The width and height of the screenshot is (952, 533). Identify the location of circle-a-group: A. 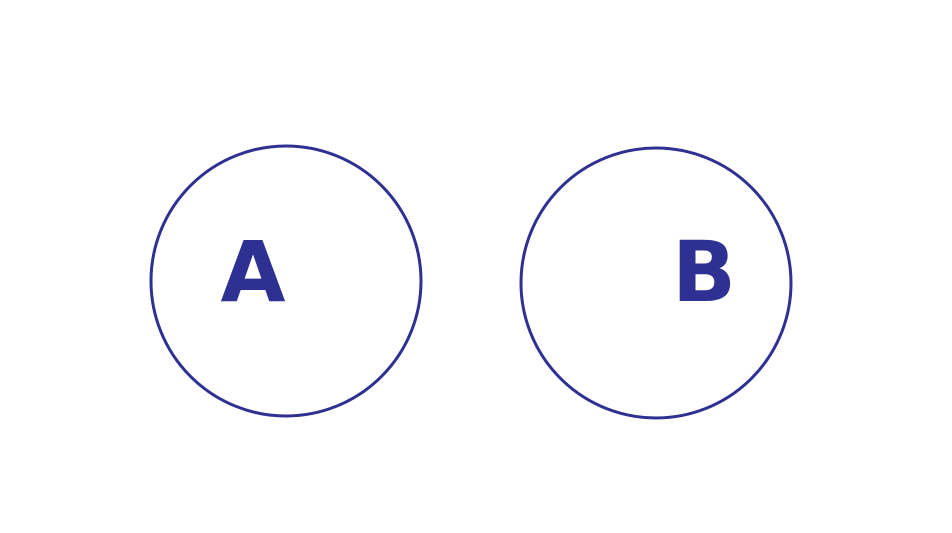
(286, 281).